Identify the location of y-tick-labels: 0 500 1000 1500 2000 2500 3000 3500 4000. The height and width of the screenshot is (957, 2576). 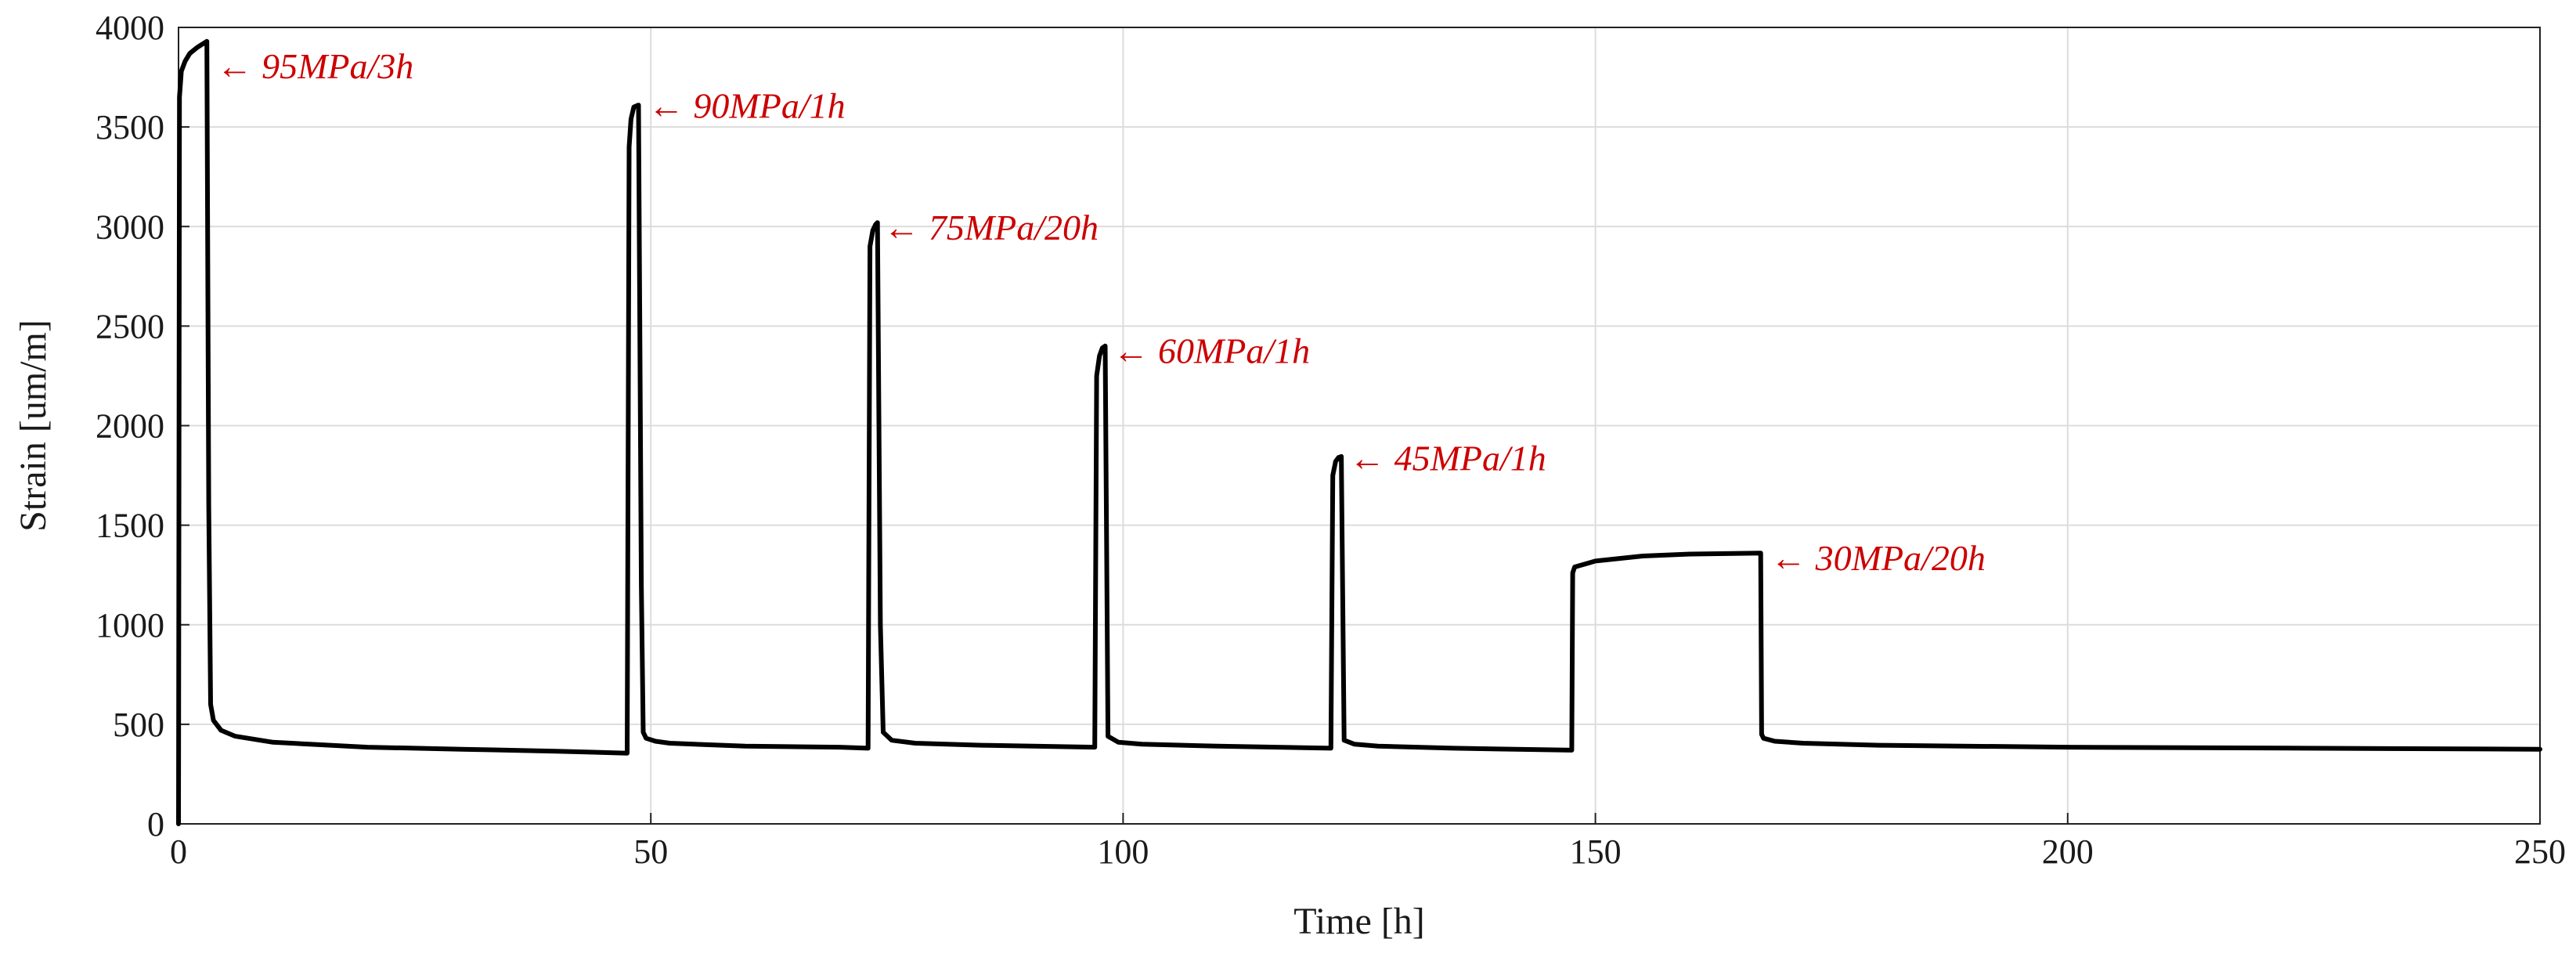
(130, 426).